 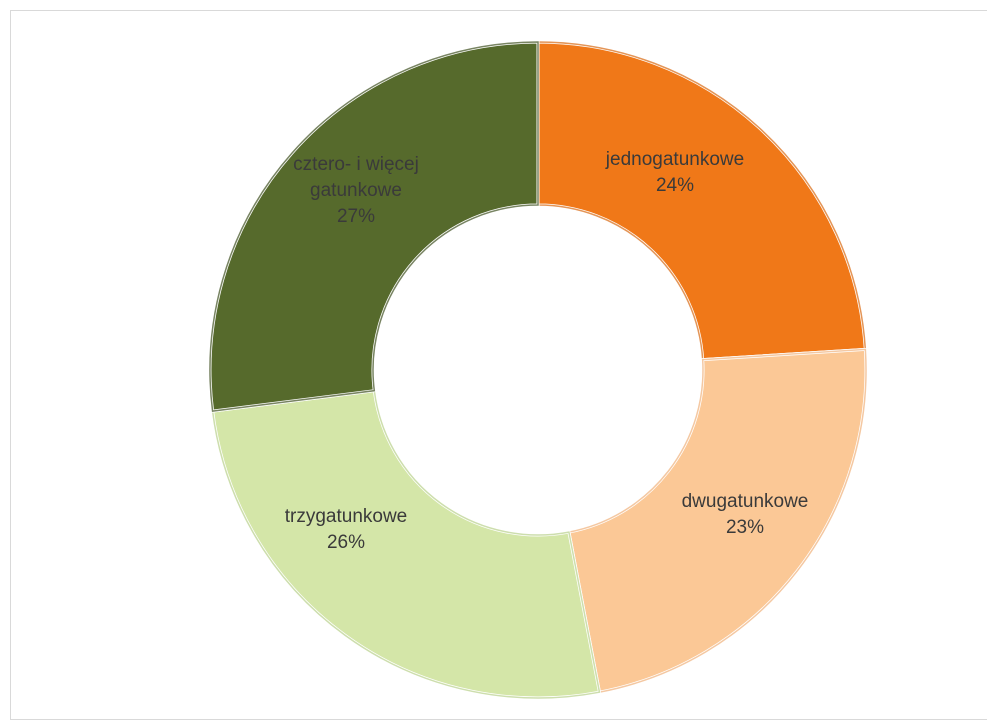 What do you see at coordinates (674, 159) in the screenshot?
I see `slice-category-1: jednogatunkowe` at bounding box center [674, 159].